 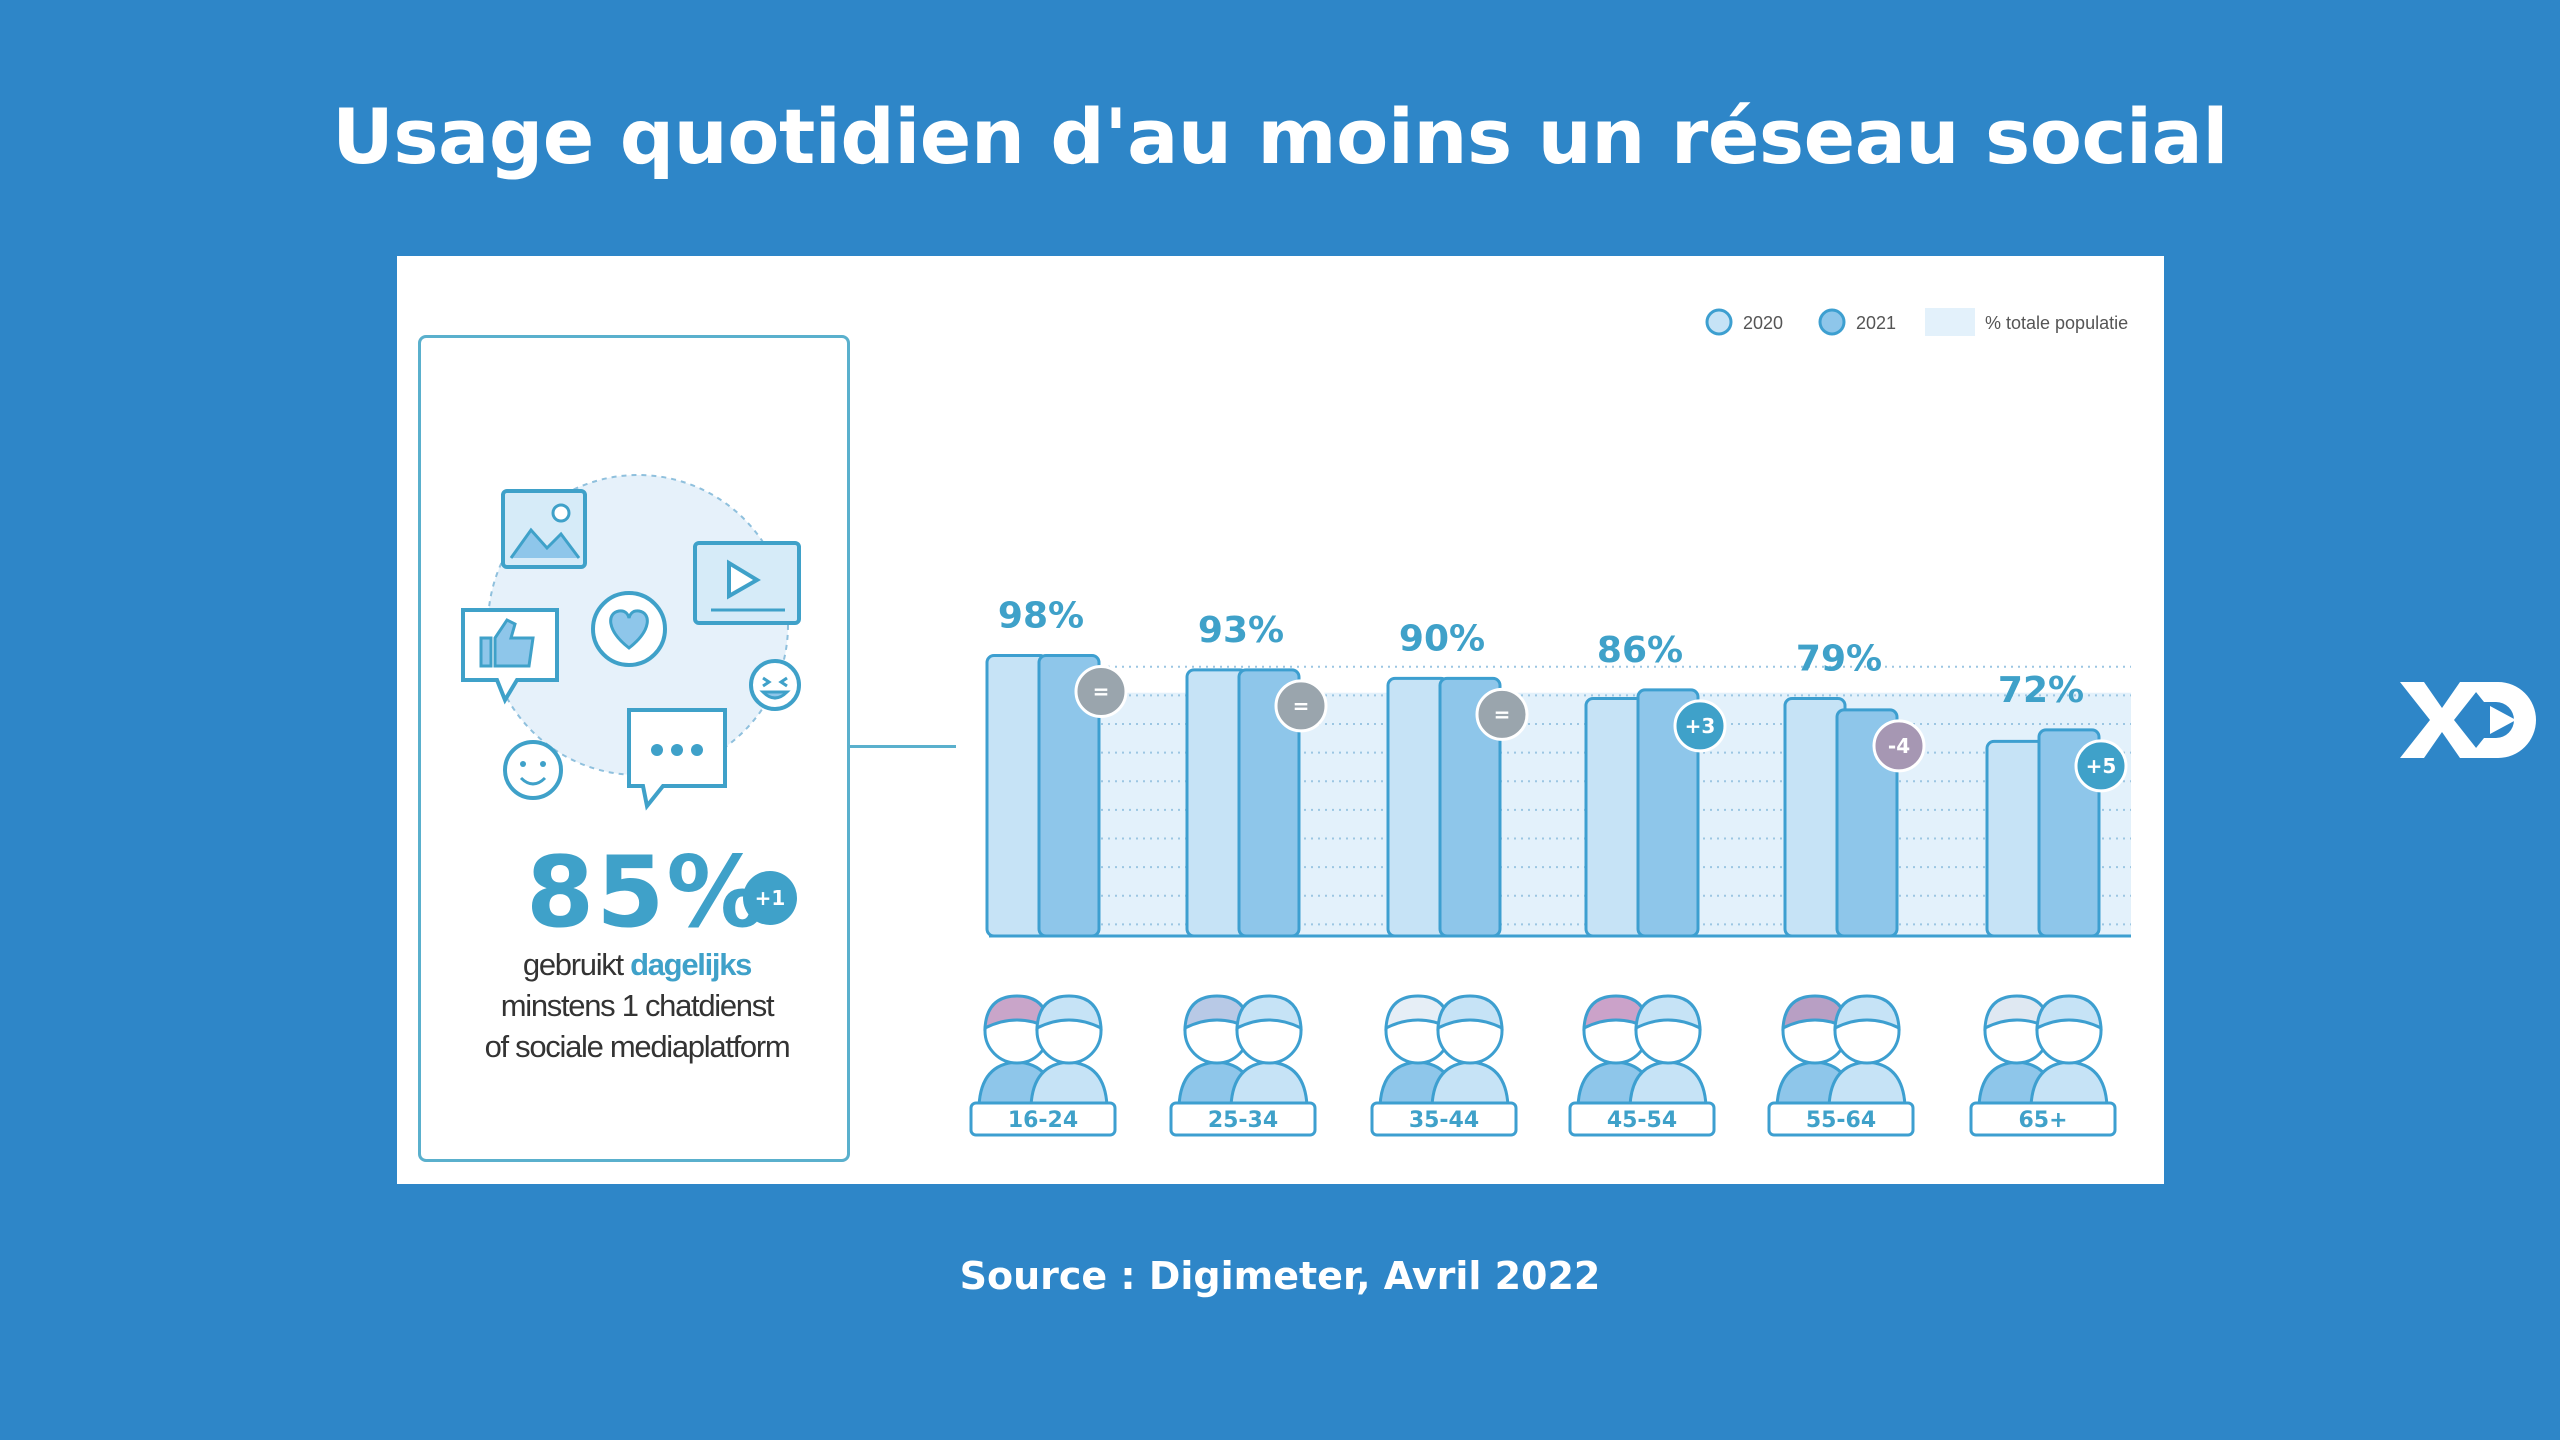 What do you see at coordinates (629, 629) in the screenshot?
I see `heart-icon` at bounding box center [629, 629].